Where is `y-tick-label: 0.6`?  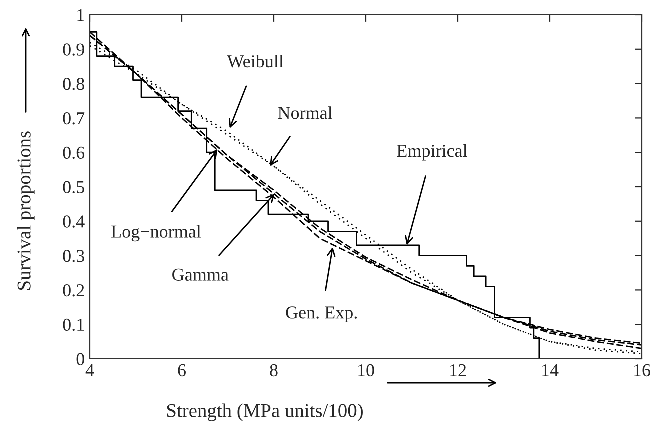
y-tick-label: 0.6 is located at coordinates (74, 153).